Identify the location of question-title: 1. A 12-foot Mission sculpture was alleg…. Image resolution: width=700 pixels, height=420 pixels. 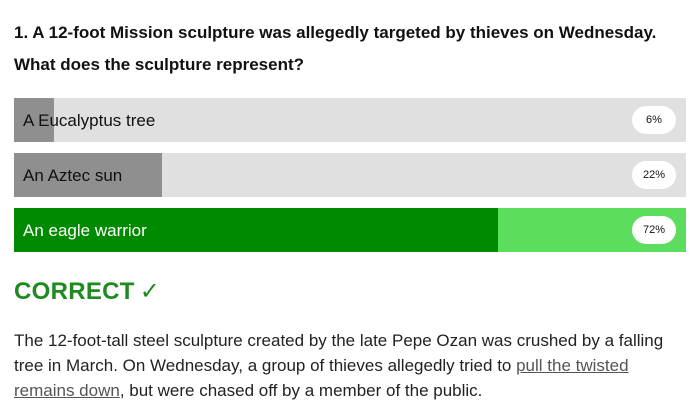
(352, 49).